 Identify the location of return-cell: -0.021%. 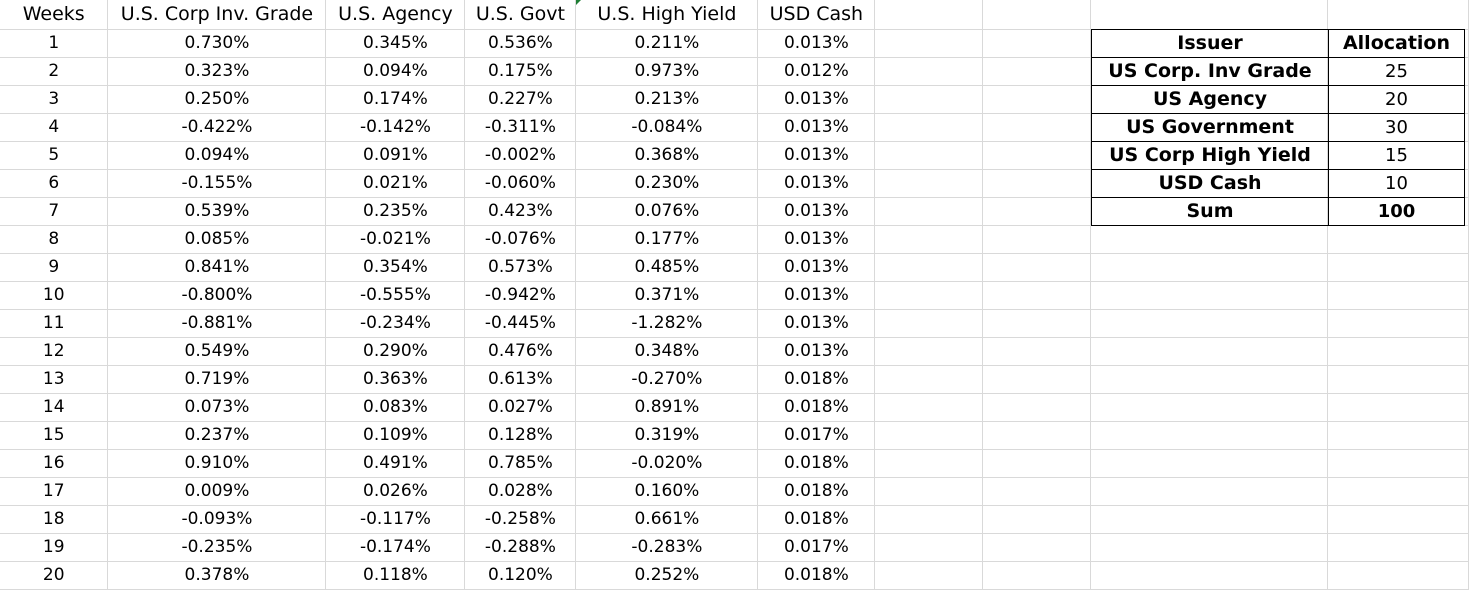
(395, 239).